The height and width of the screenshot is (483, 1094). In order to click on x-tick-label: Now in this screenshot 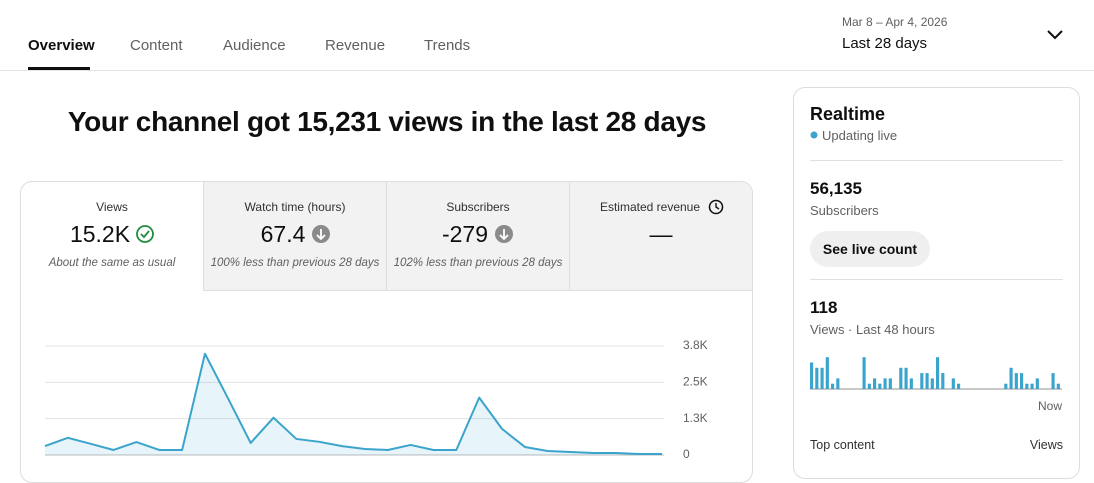, I will do `click(1050, 406)`.